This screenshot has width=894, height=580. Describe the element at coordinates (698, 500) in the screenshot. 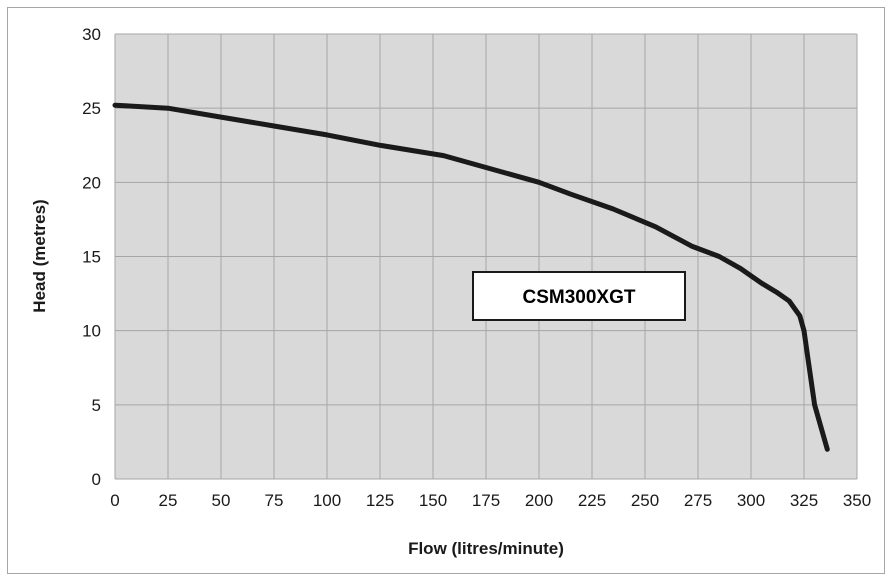

I see `x-tick-label-11: 275` at that location.